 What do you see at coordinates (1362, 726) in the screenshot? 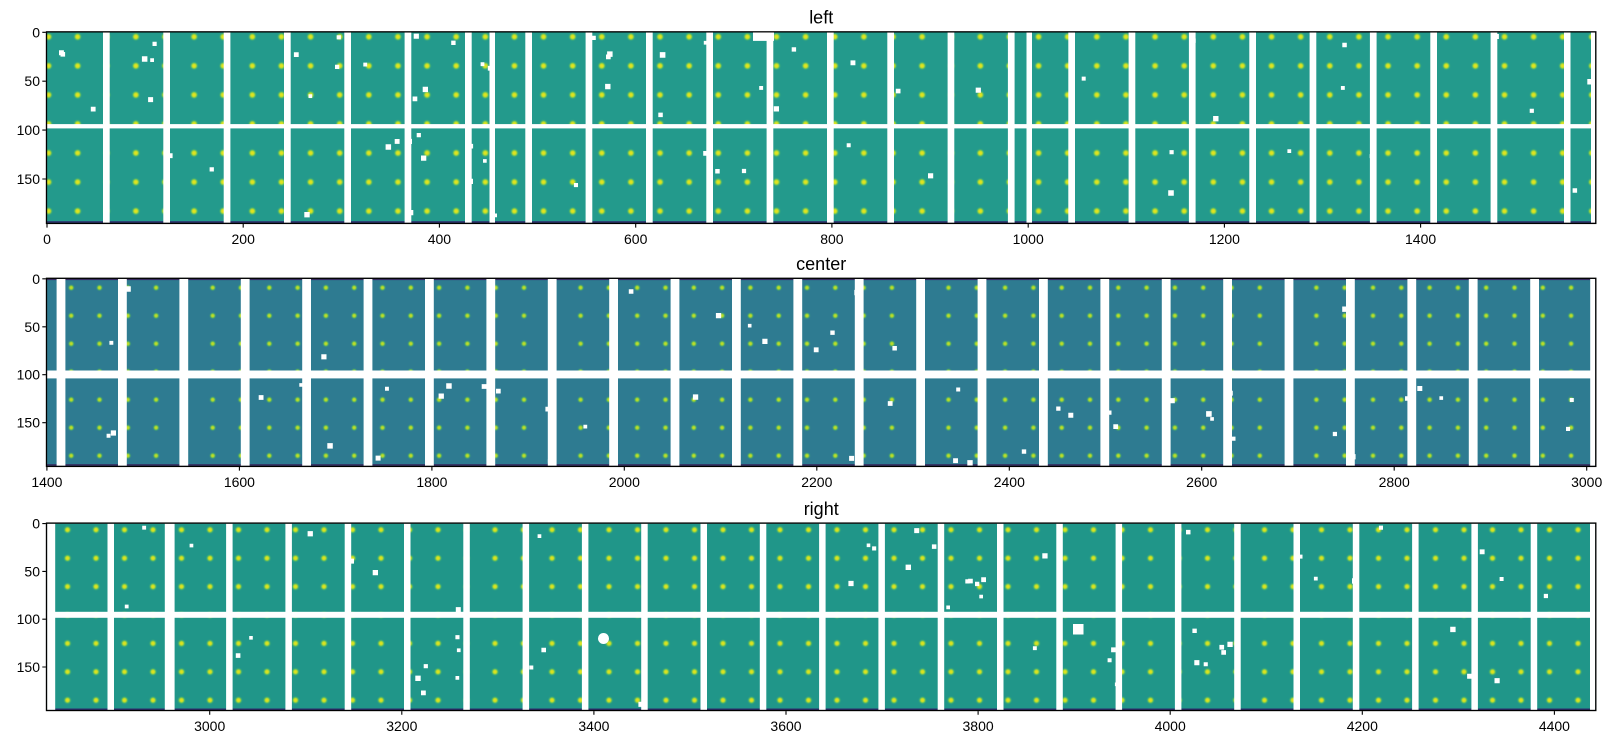
I see `svg-text: 4200` at bounding box center [1362, 726].